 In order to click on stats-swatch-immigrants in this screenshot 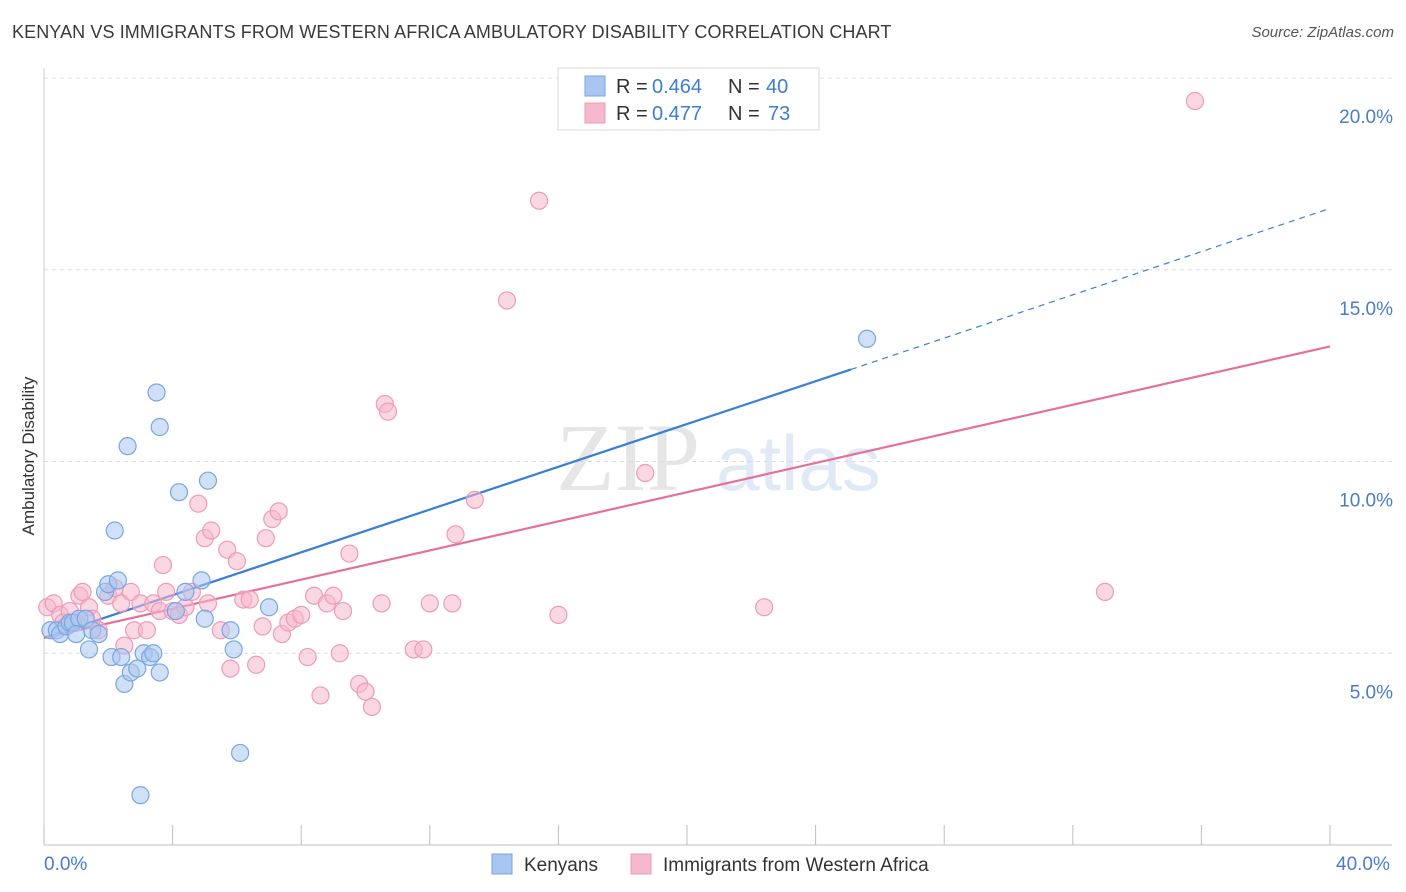, I will do `click(595, 113)`.